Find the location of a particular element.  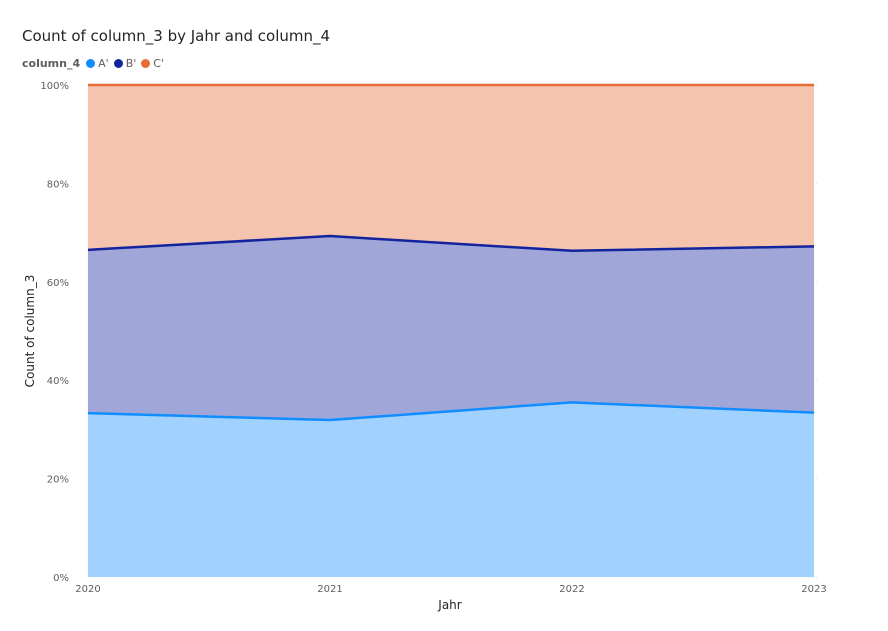

legend-item-a: A' is located at coordinates (97, 63).